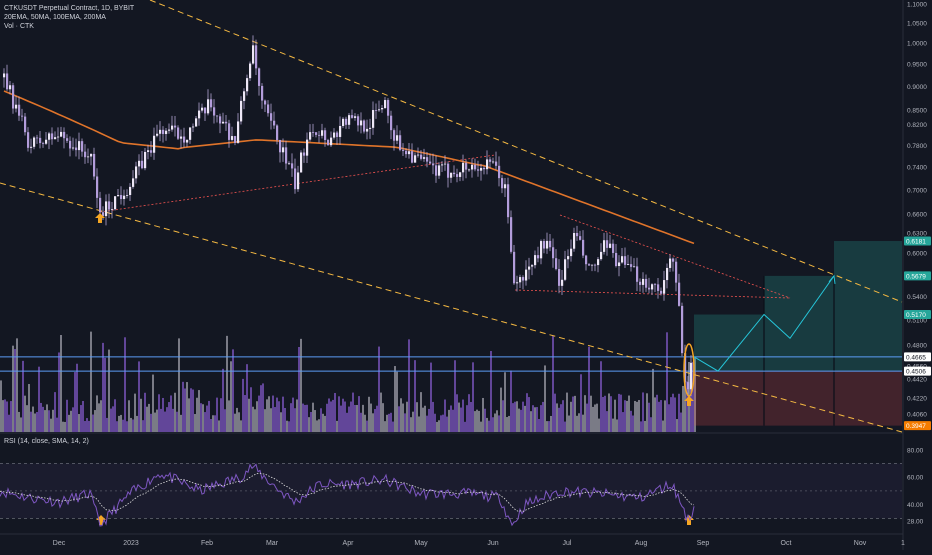  Describe the element at coordinates (69, 8) in the screenshot. I see `symbol-legend: CTKUSDT Perpetual Contract, 1D, BYBIT` at that location.